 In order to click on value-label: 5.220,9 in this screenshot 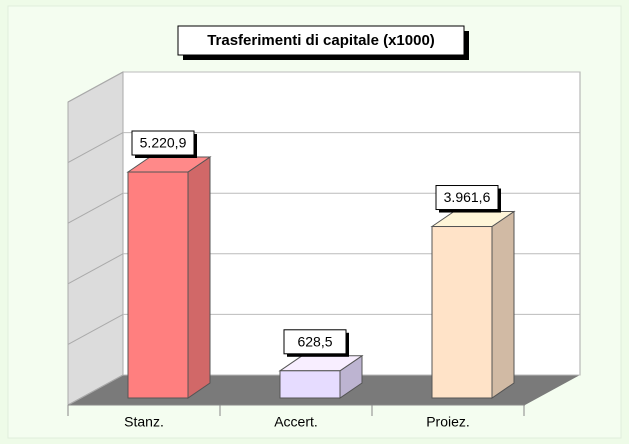, I will do `click(163, 143)`.